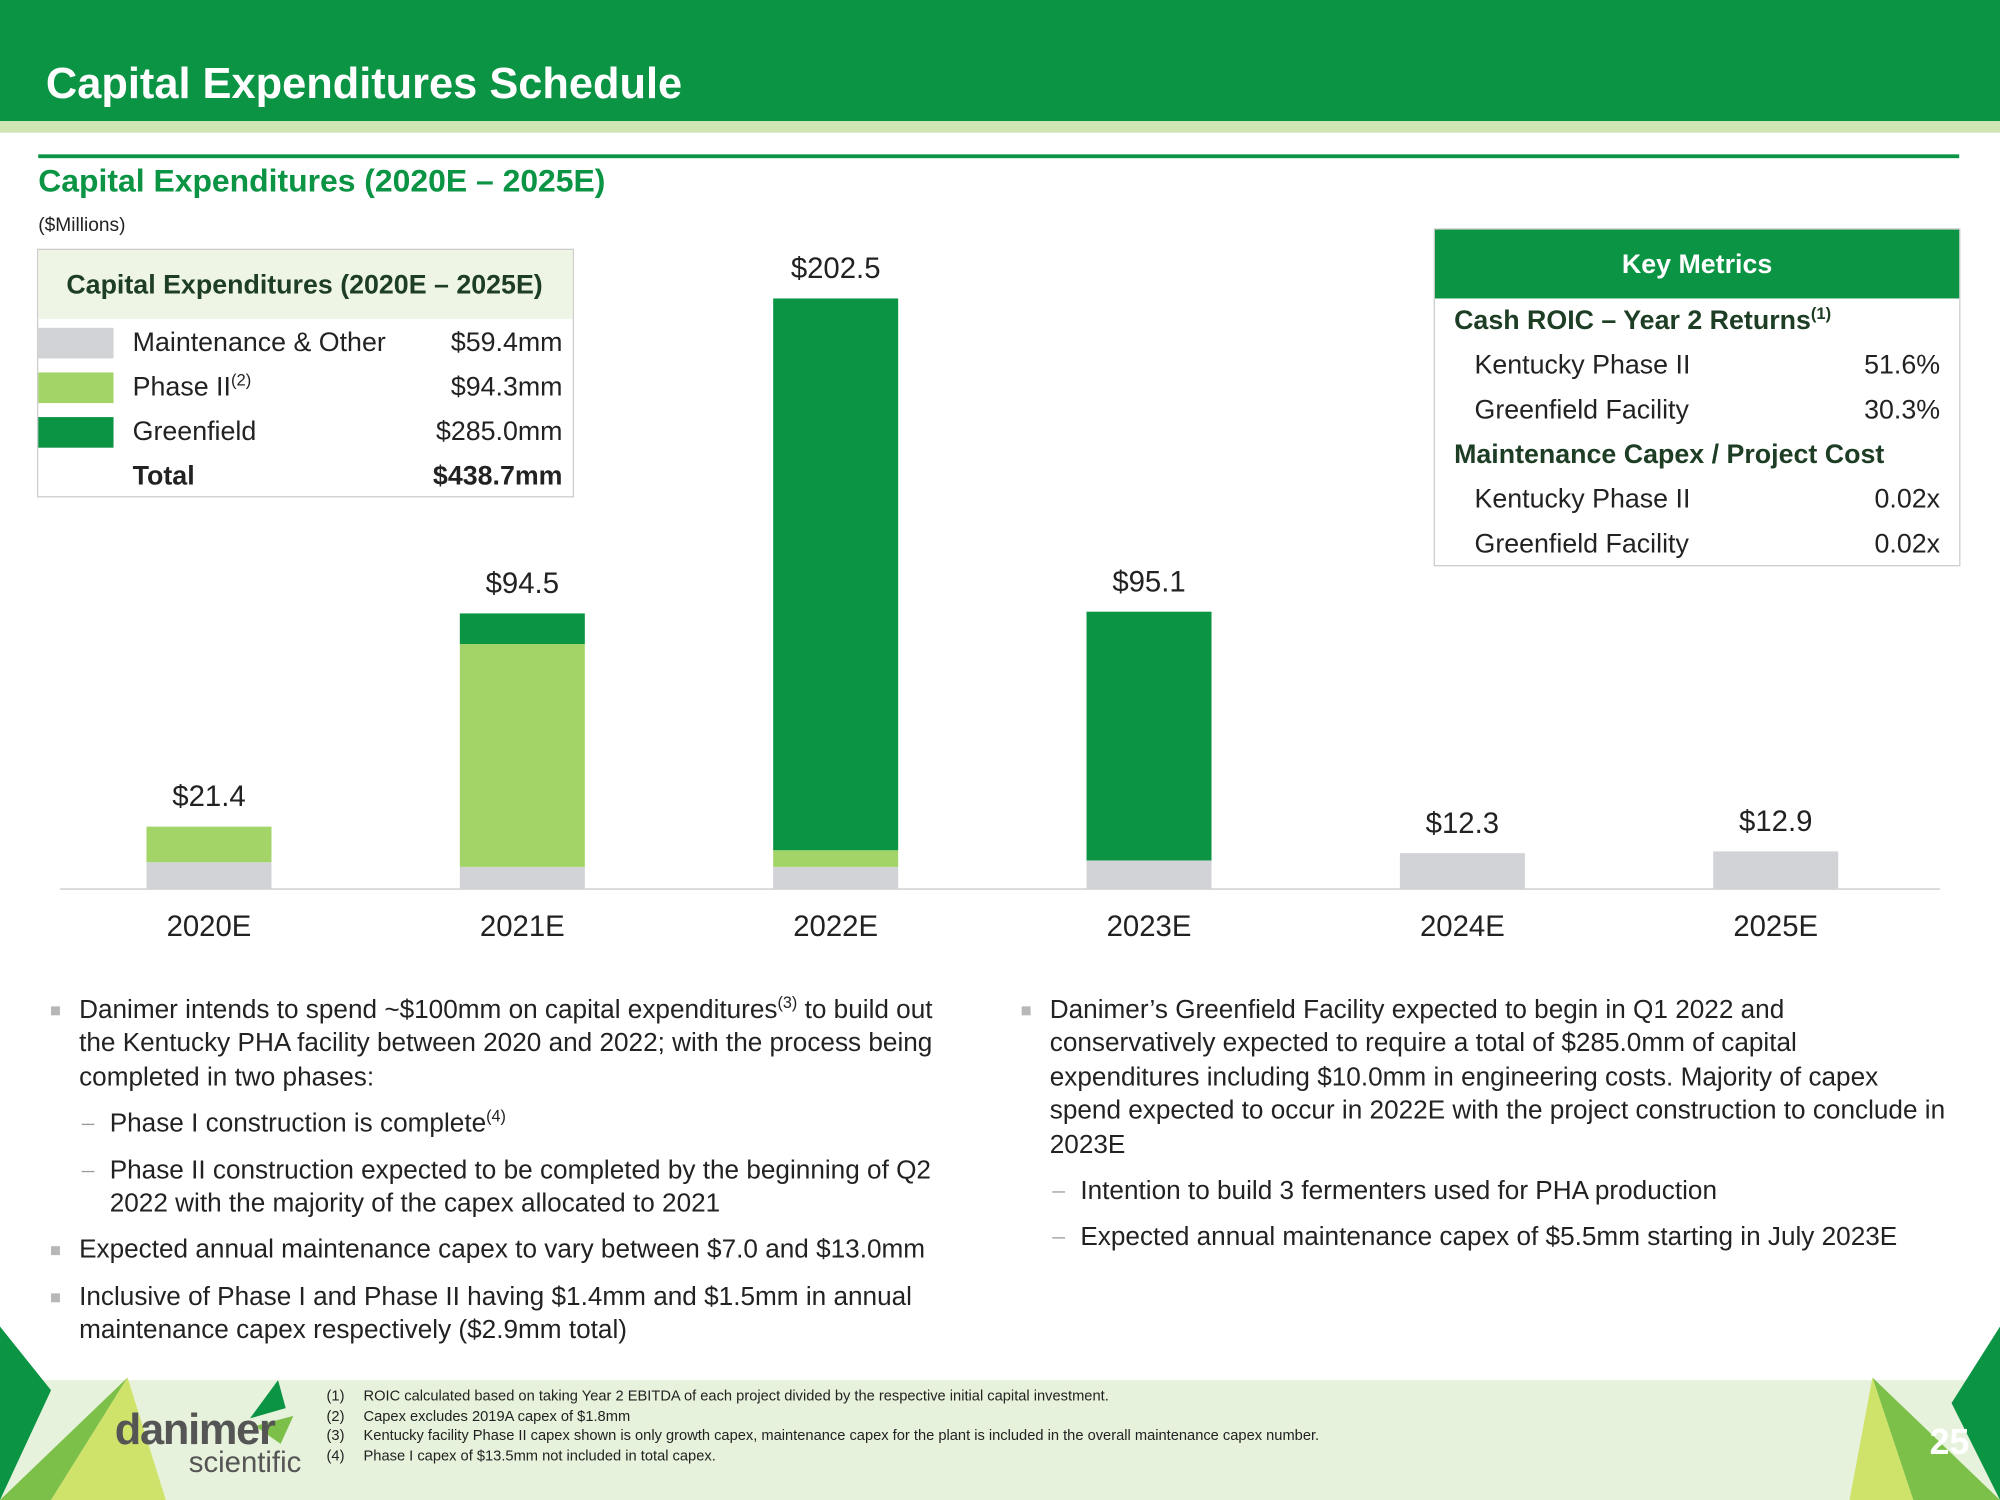 The height and width of the screenshot is (1500, 2000). What do you see at coordinates (1821, 313) in the screenshot?
I see `metric-heading-note: (1)` at bounding box center [1821, 313].